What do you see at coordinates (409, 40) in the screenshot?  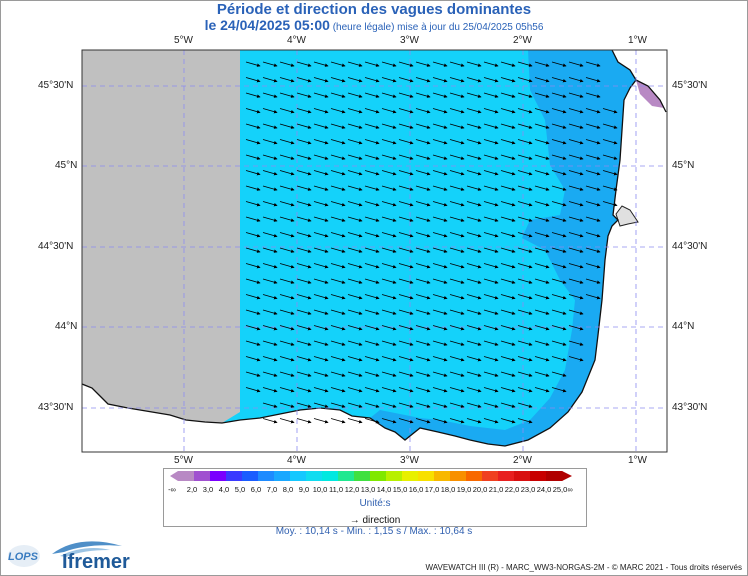 I see `lon-label-top: 3°W` at bounding box center [409, 40].